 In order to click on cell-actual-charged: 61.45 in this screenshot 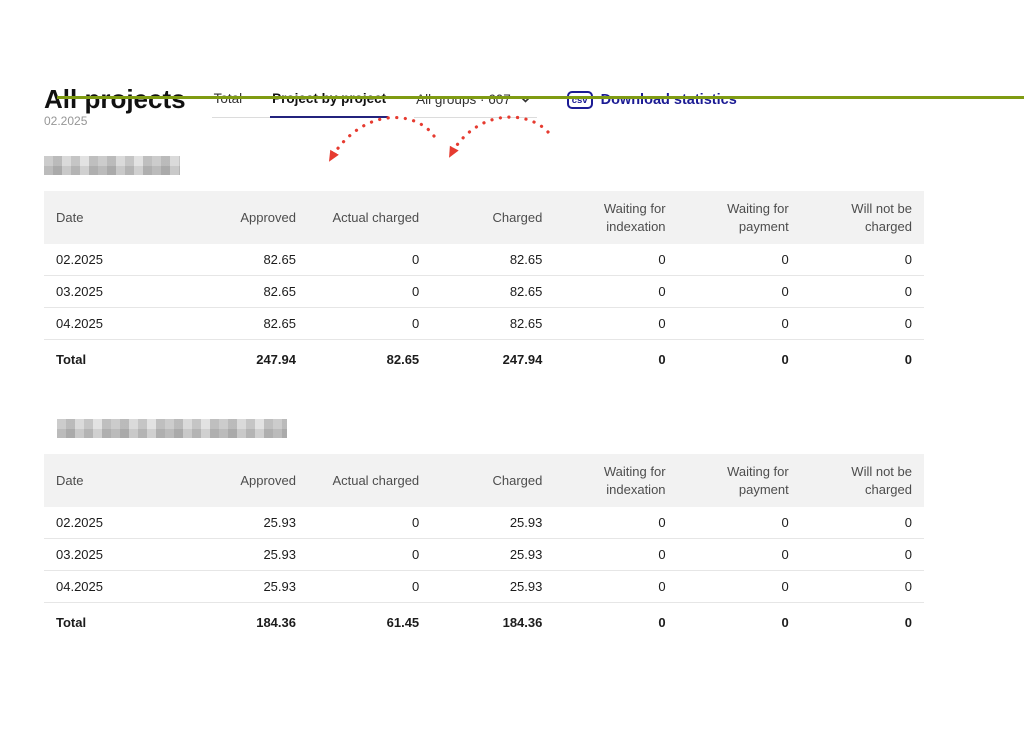, I will do `click(403, 623)`.